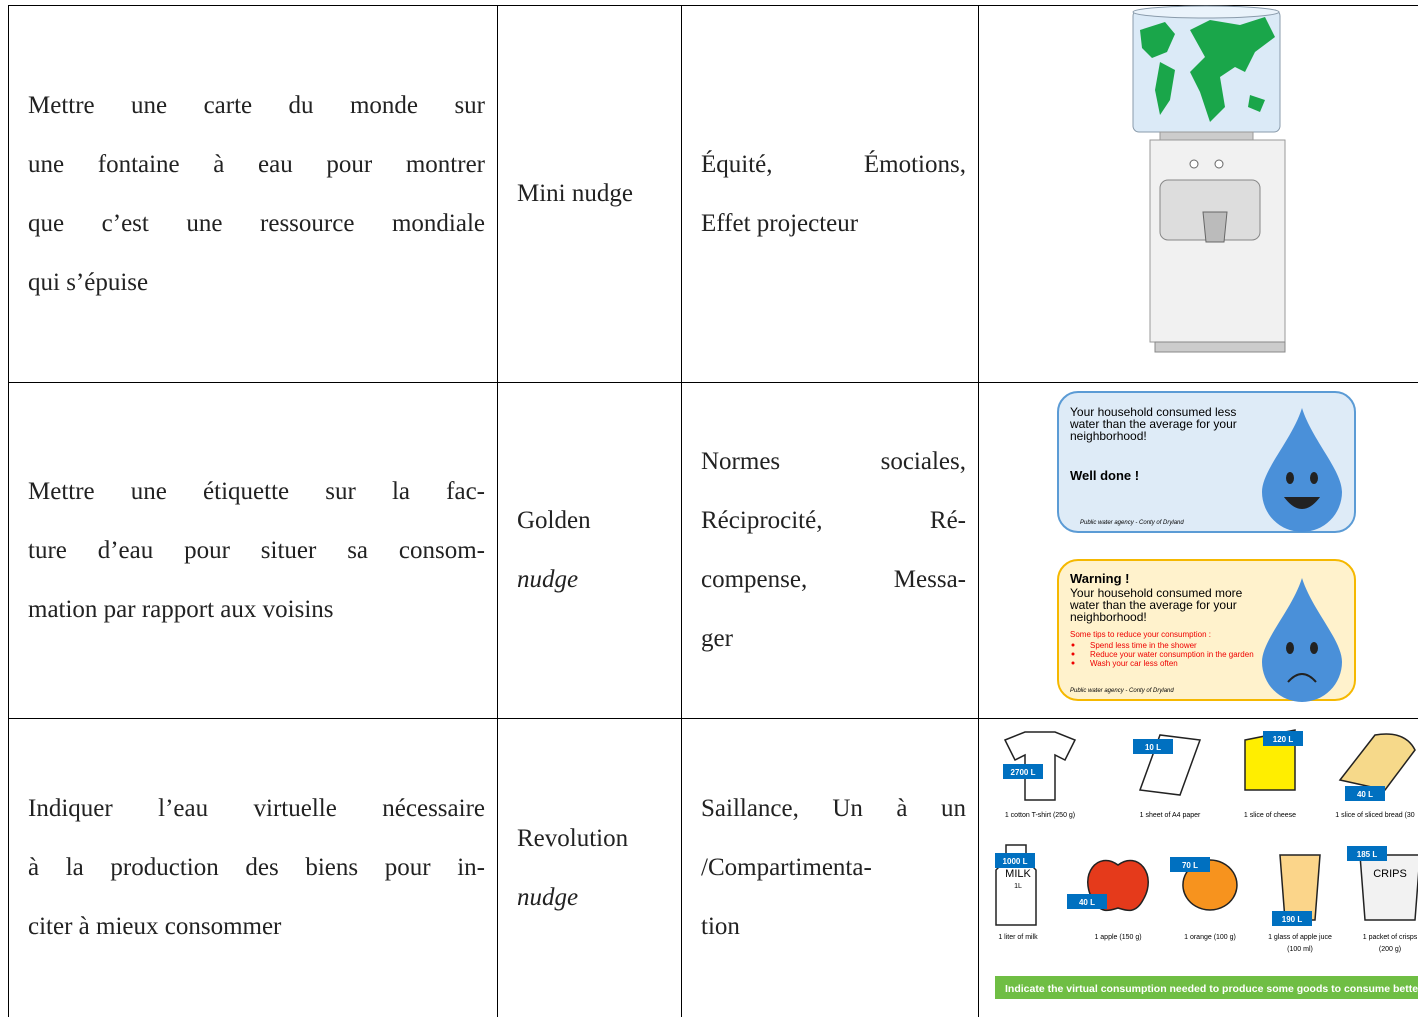 Image resolution: width=1418 pixels, height=1017 pixels. Describe the element at coordinates (1018, 874) in the screenshot. I see `icon-text: MILK` at that location.